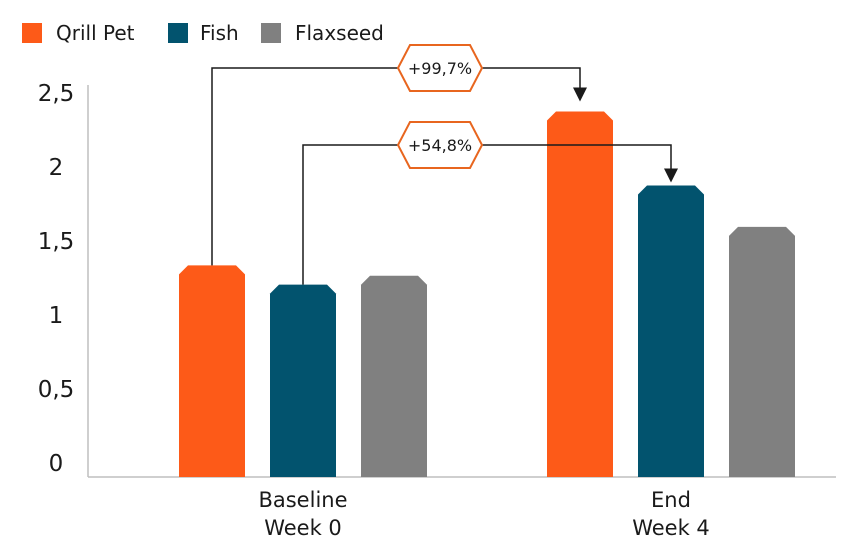 The height and width of the screenshot is (551, 861). I want to click on y-tick-label: 2,5, so click(56, 94).